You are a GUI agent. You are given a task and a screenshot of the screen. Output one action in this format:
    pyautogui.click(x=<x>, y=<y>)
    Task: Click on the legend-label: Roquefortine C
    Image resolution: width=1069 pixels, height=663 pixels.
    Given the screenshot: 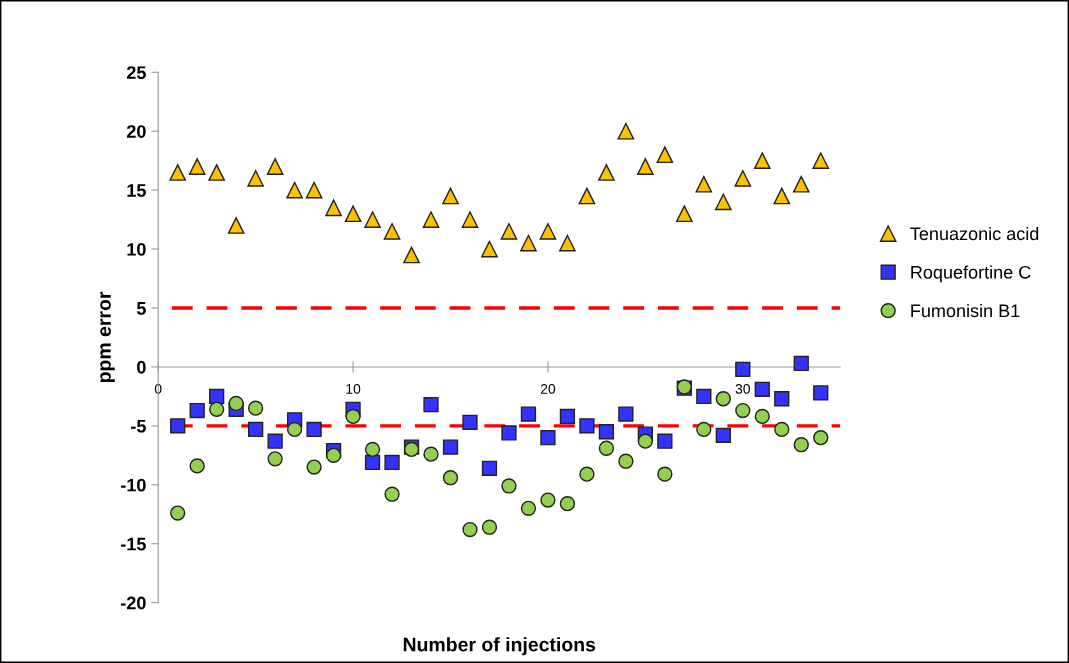 What is the action you would take?
    pyautogui.click(x=971, y=274)
    